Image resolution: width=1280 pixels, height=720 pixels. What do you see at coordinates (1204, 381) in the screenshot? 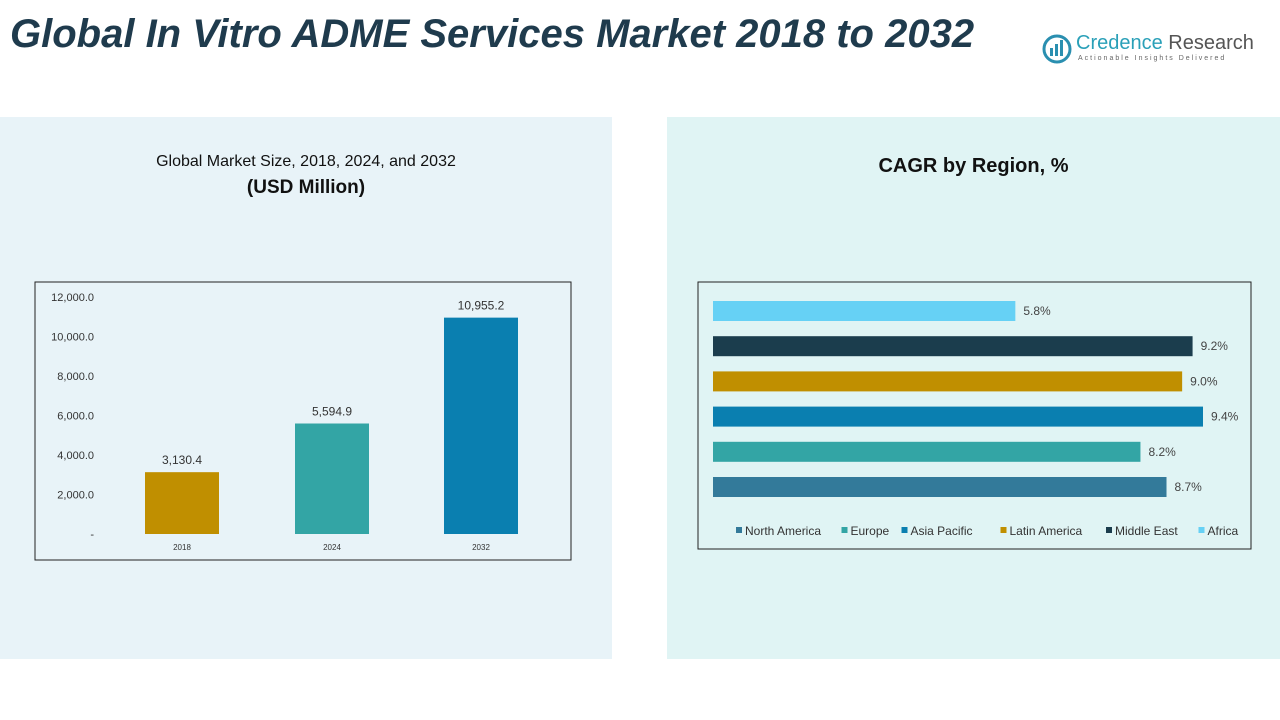
I see `data-label: 9.0%` at bounding box center [1204, 381].